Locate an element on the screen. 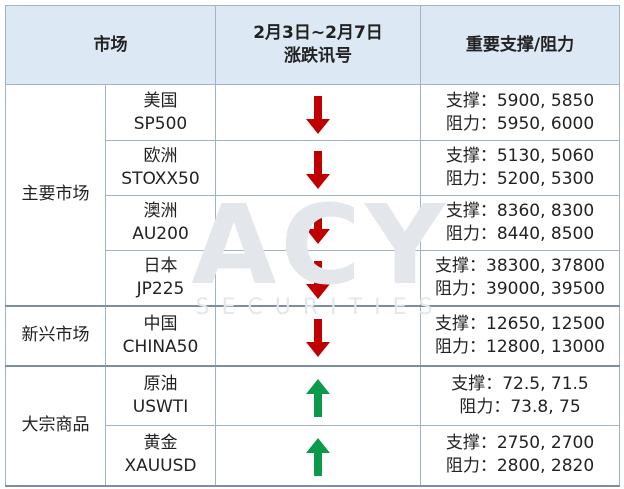  header-cell: 2月3日~2月7日 涨跌讯号 is located at coordinates (318, 45).